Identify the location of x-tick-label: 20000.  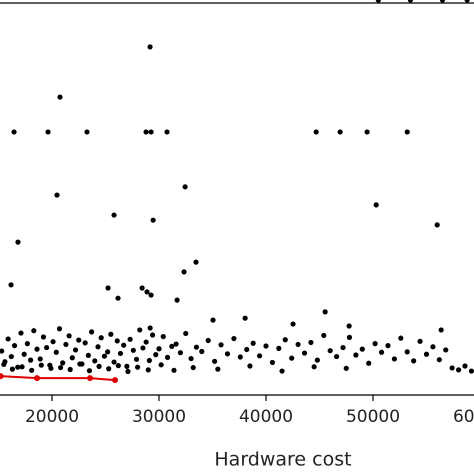
(52, 417).